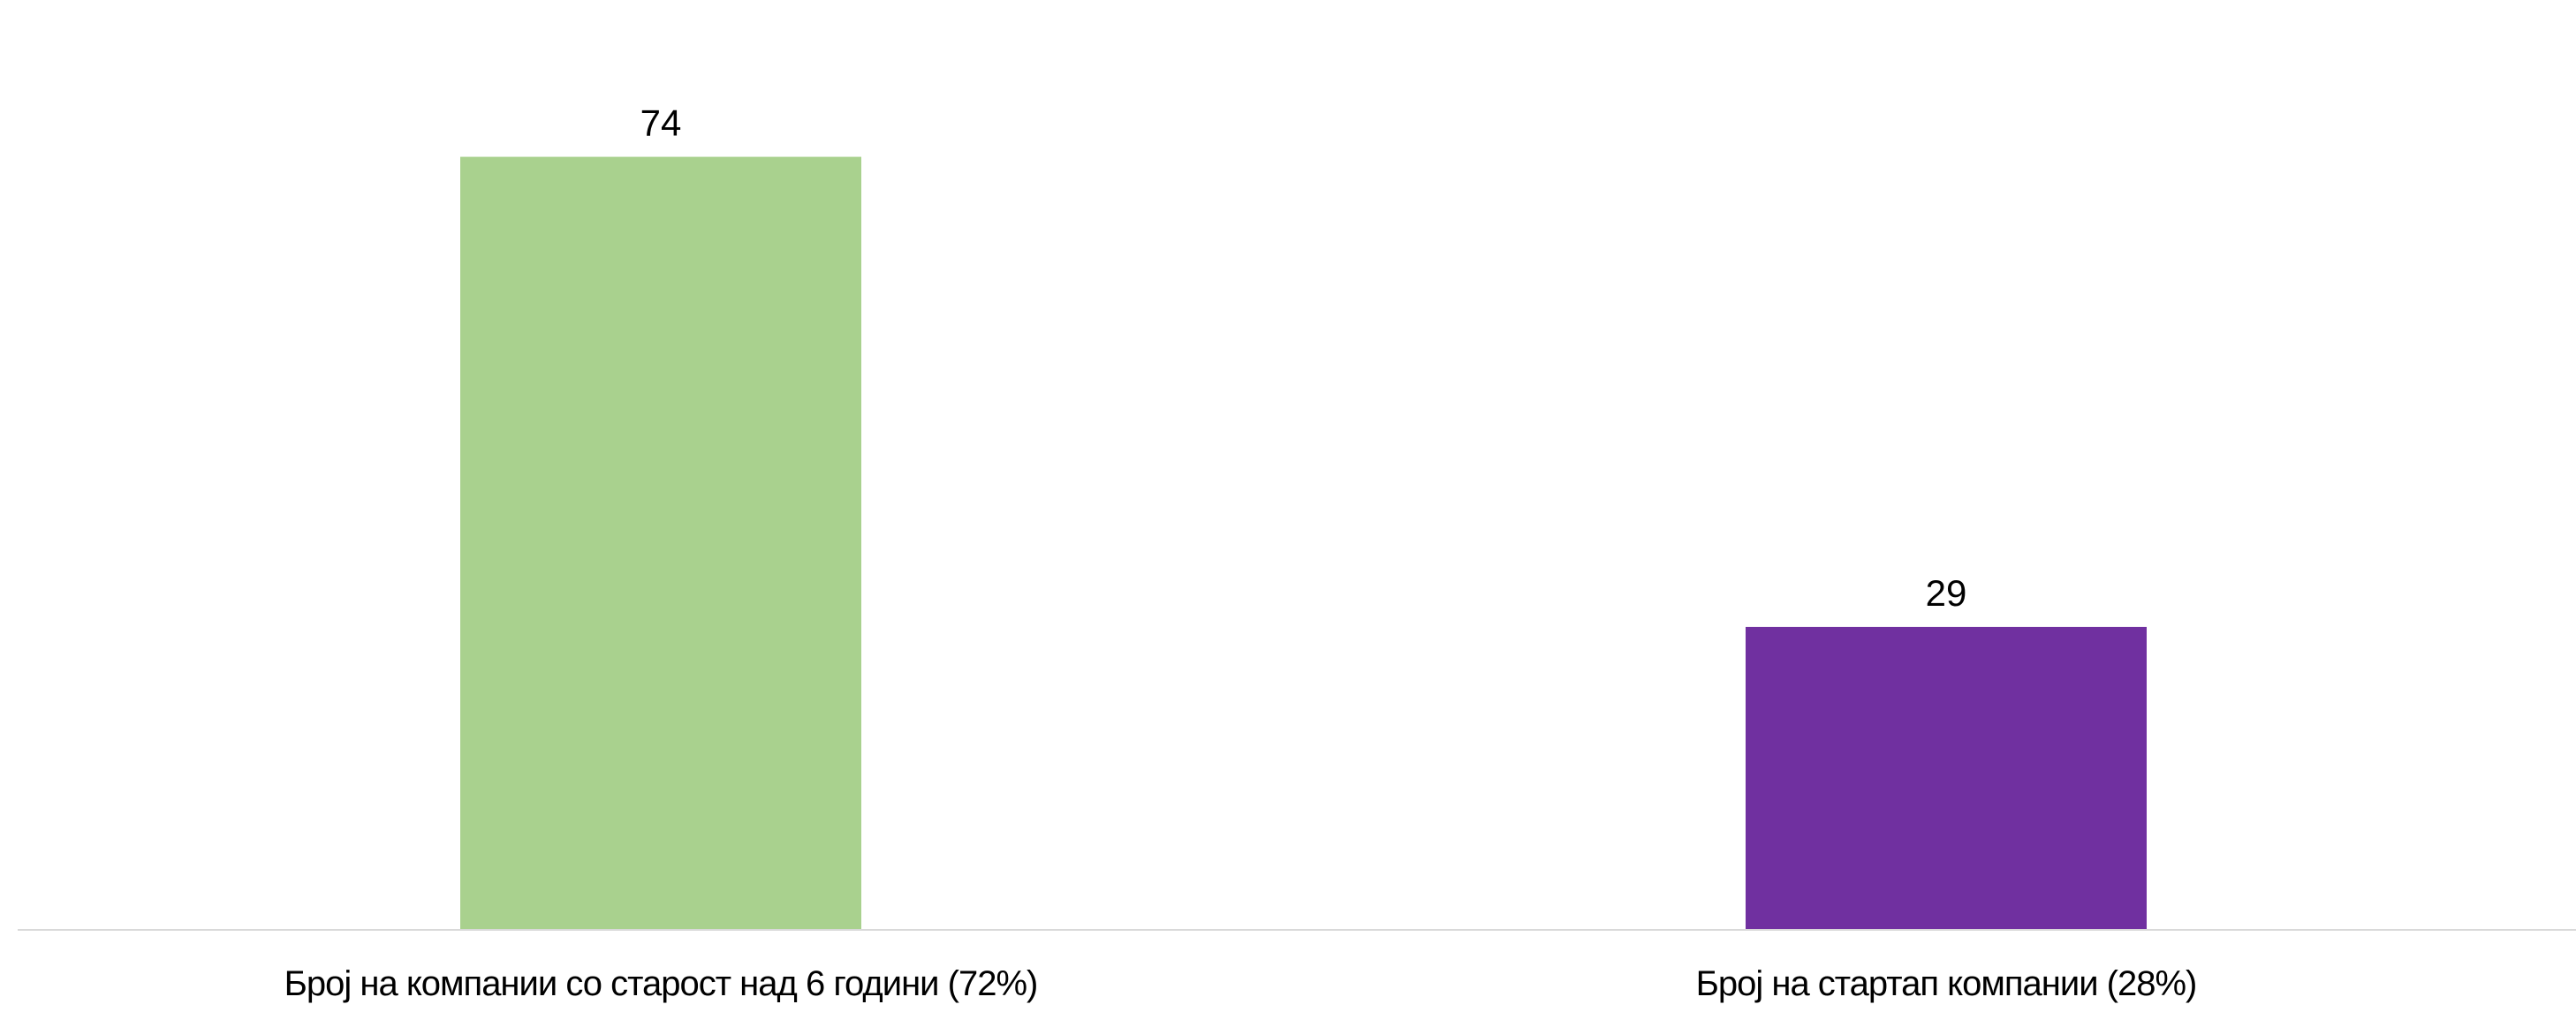 This screenshot has width=2576, height=1012. I want to click on category-label-2: Број на стартап компании (28%), so click(1946, 983).